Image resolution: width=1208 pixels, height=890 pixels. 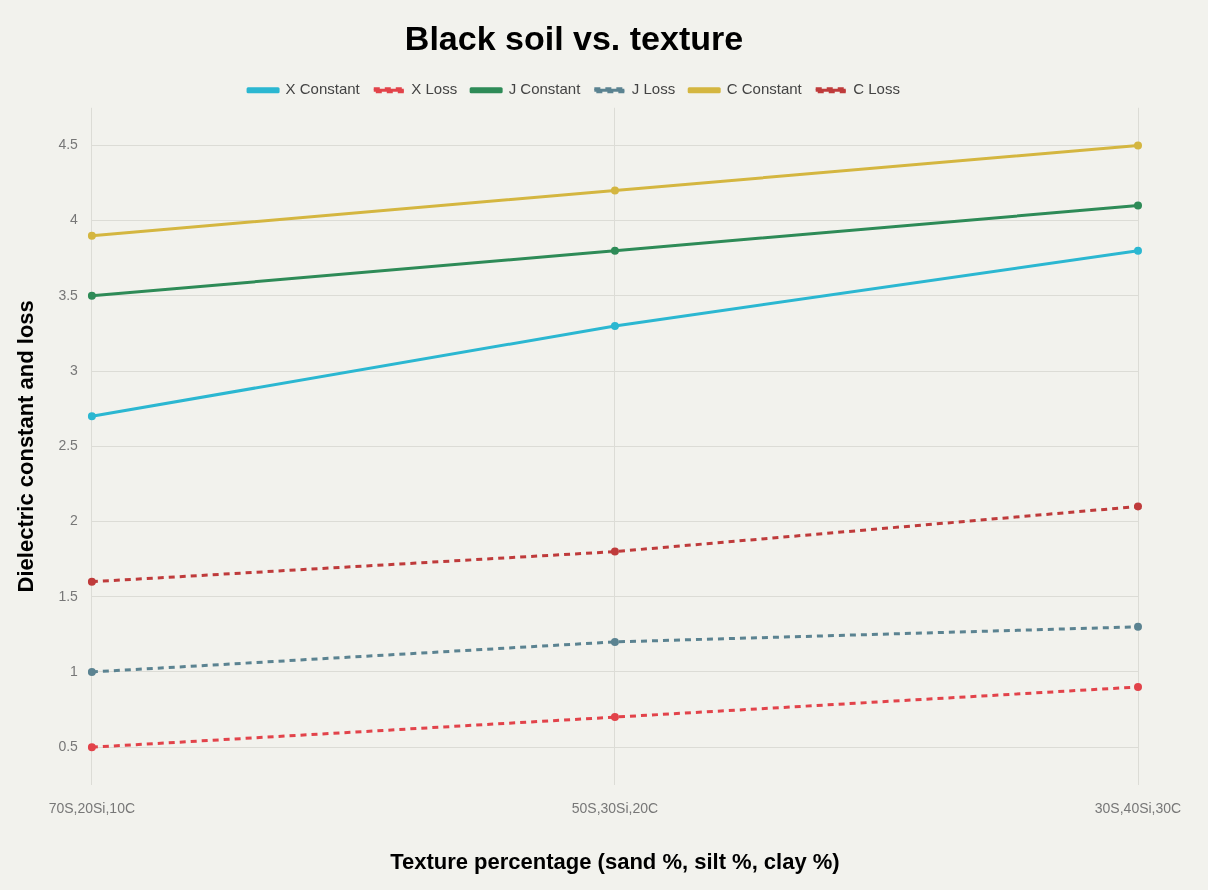 What do you see at coordinates (74, 369) in the screenshot?
I see `y-tick-label: 3` at bounding box center [74, 369].